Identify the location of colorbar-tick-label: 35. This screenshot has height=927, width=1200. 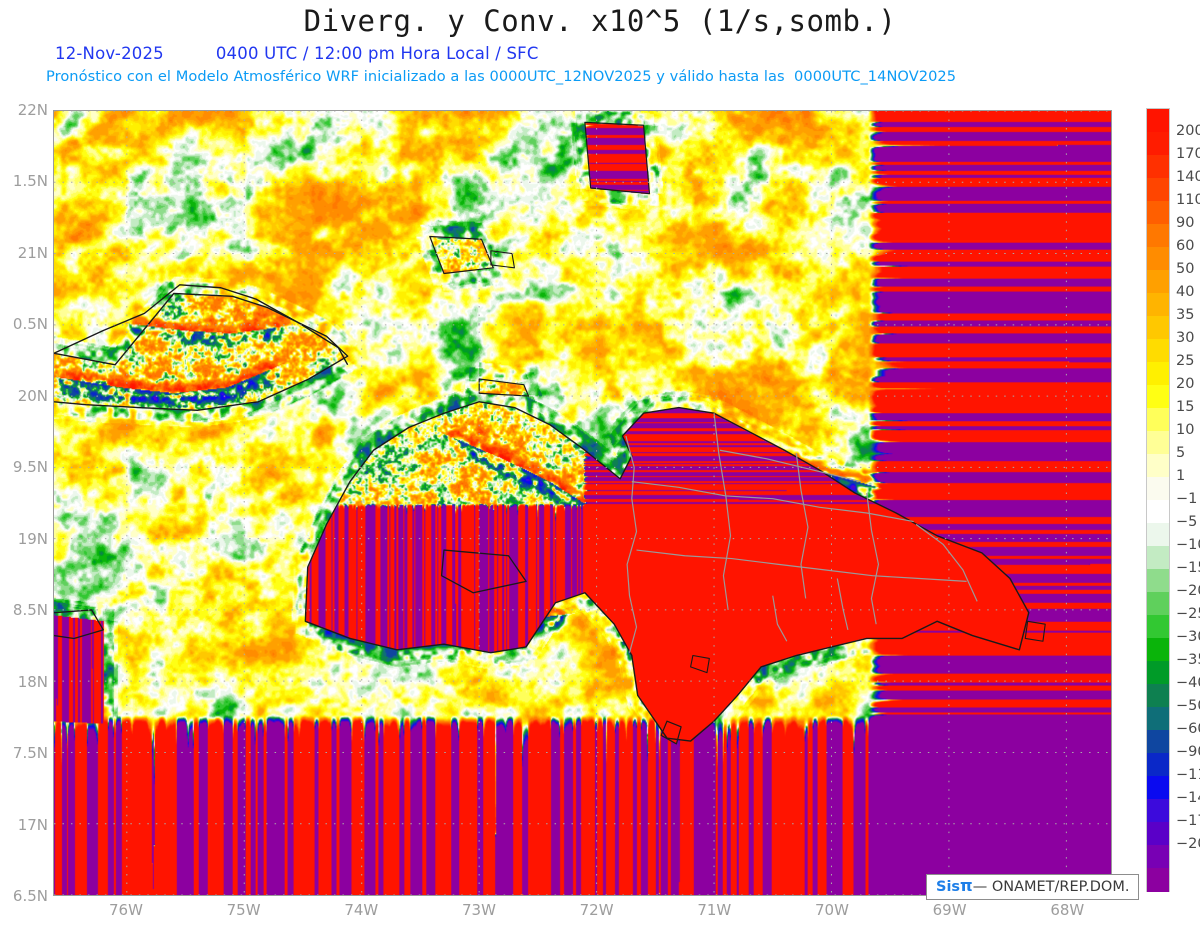
(1185, 315).